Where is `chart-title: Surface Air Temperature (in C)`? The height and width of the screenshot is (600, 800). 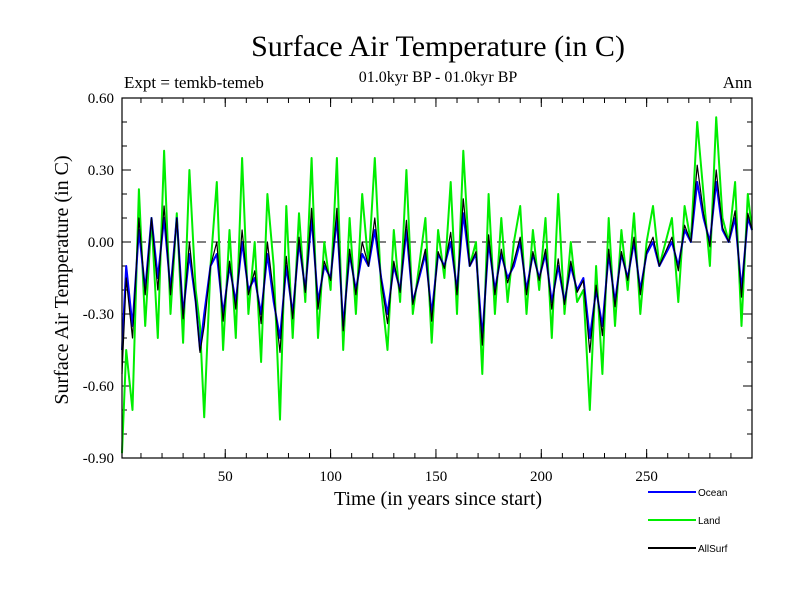 chart-title: Surface Air Temperature (in C) is located at coordinates (438, 46).